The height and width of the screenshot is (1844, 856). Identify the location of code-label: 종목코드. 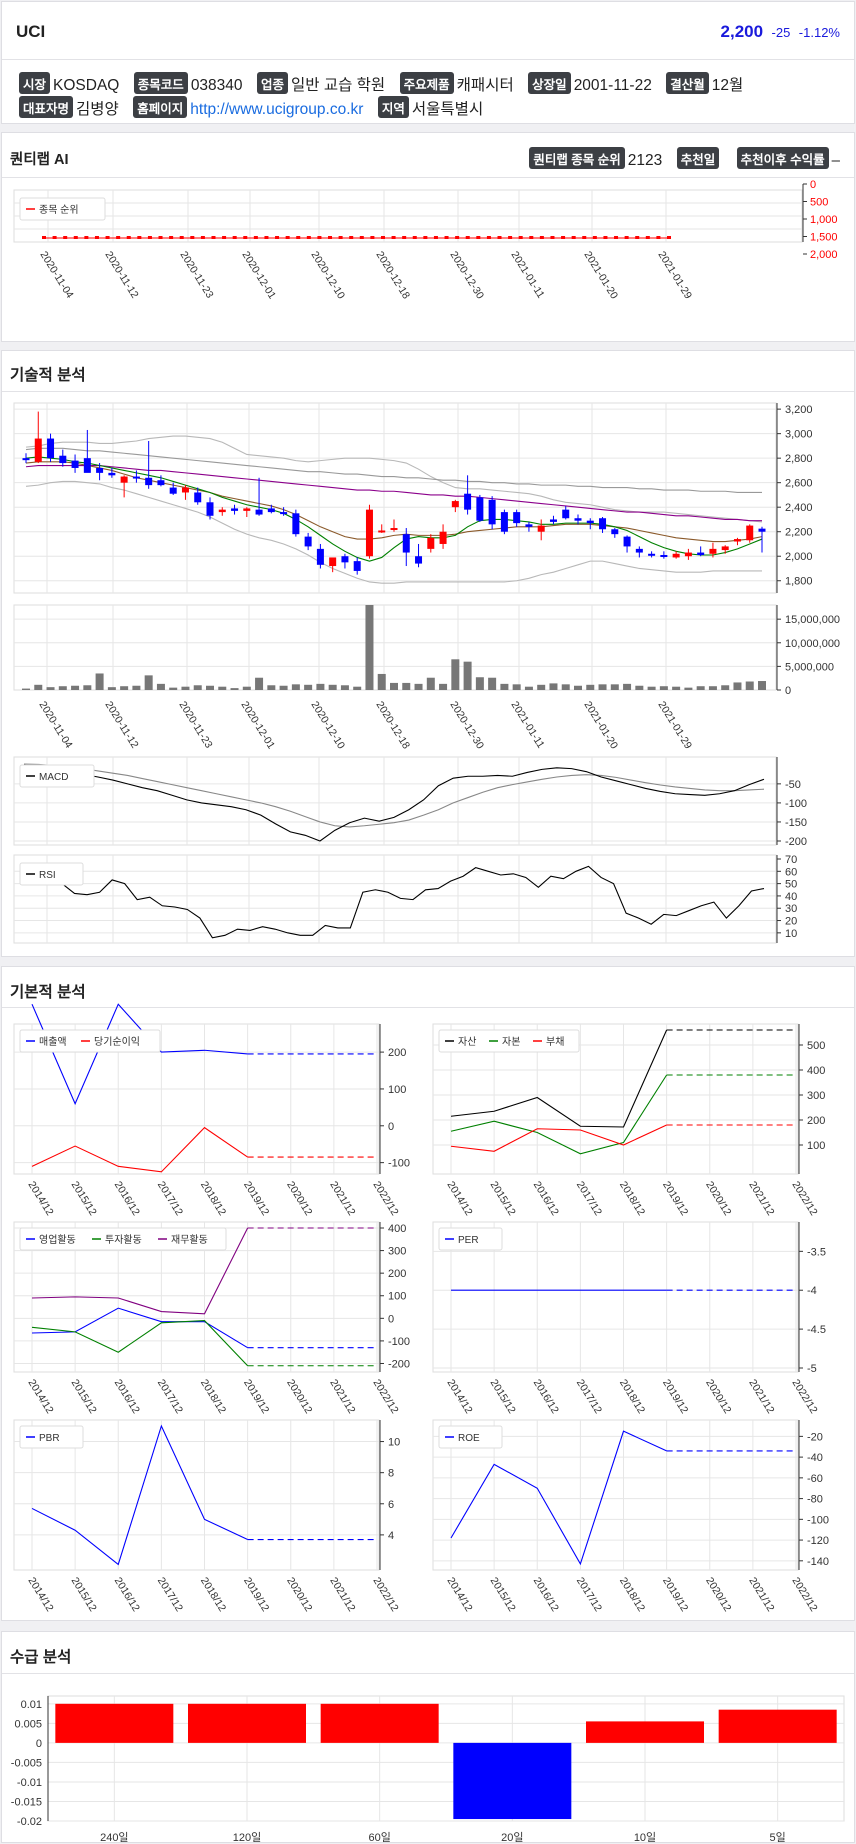
(160, 83).